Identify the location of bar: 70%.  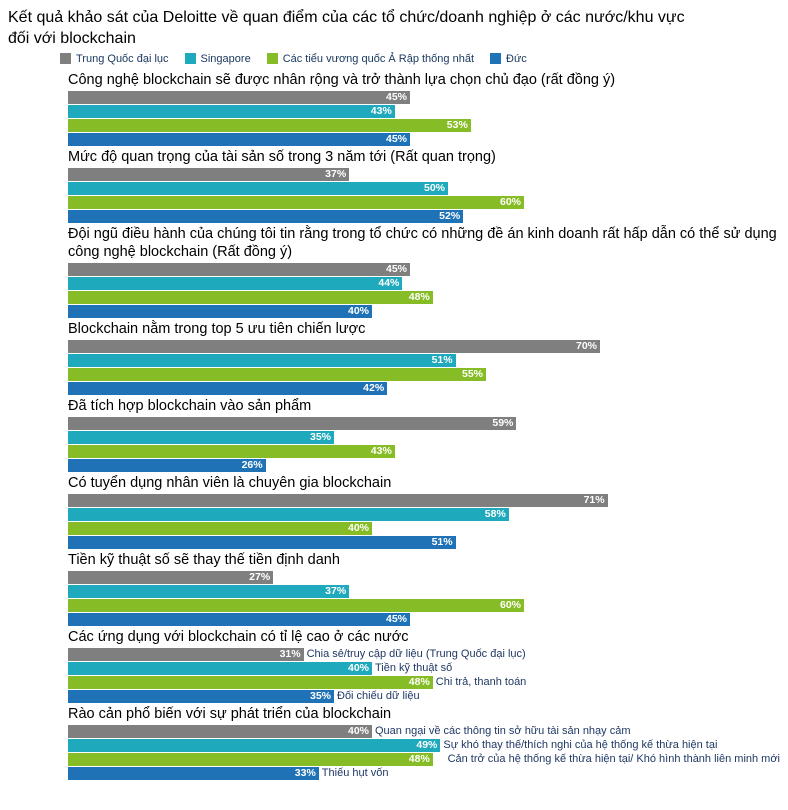
(334, 346).